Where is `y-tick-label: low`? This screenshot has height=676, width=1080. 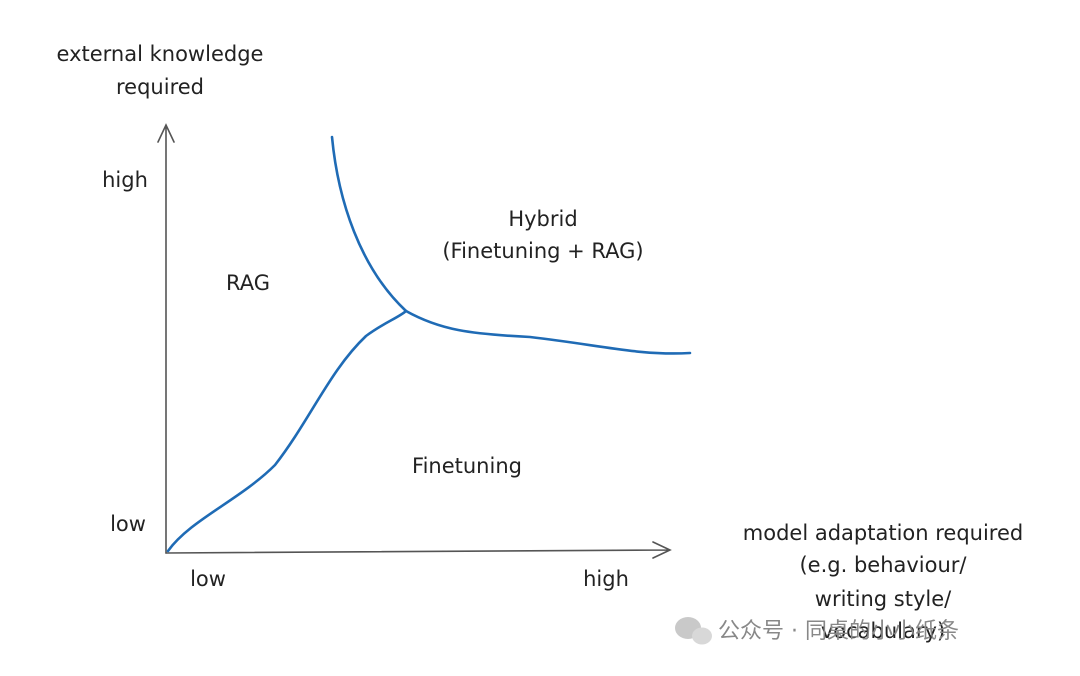 y-tick-label: low is located at coordinates (128, 524).